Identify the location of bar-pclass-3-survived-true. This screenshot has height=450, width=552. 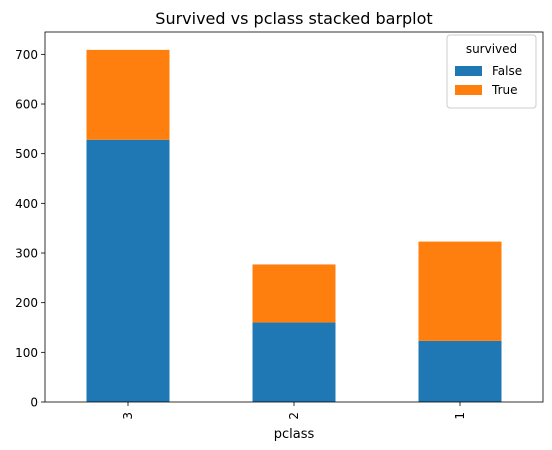
(128, 94).